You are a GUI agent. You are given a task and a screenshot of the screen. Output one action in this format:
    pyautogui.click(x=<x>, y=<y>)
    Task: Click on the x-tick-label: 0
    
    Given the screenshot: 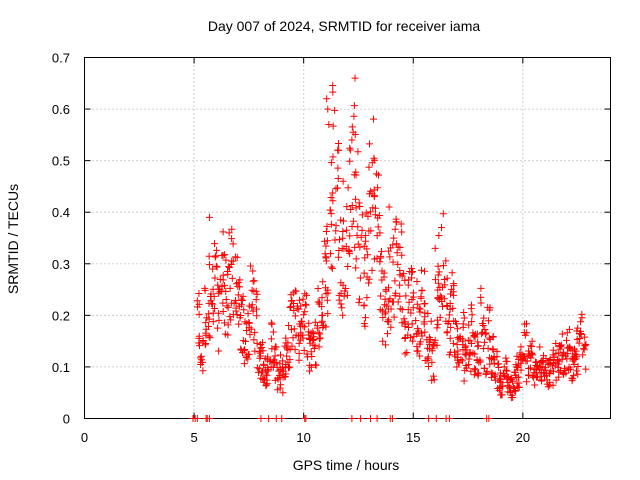 What is the action you would take?
    pyautogui.click(x=84, y=437)
    